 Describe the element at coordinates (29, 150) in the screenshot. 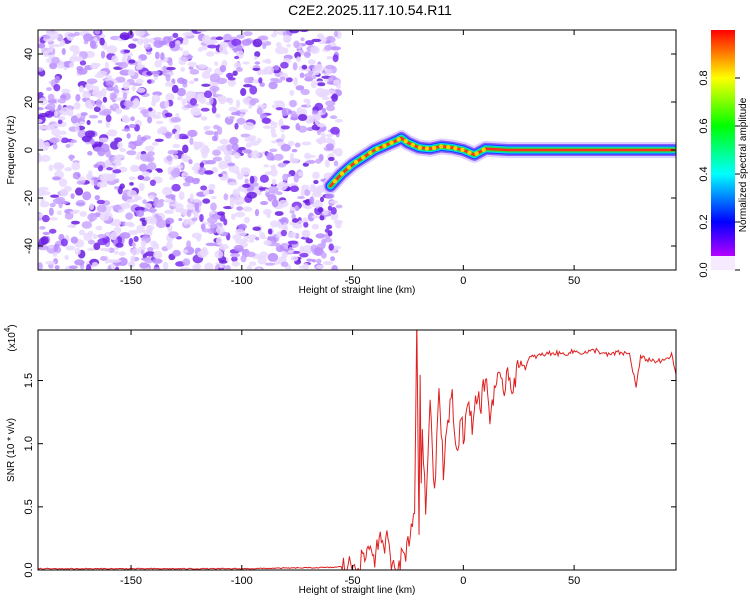

I see `y-tick-label: 0` at that location.